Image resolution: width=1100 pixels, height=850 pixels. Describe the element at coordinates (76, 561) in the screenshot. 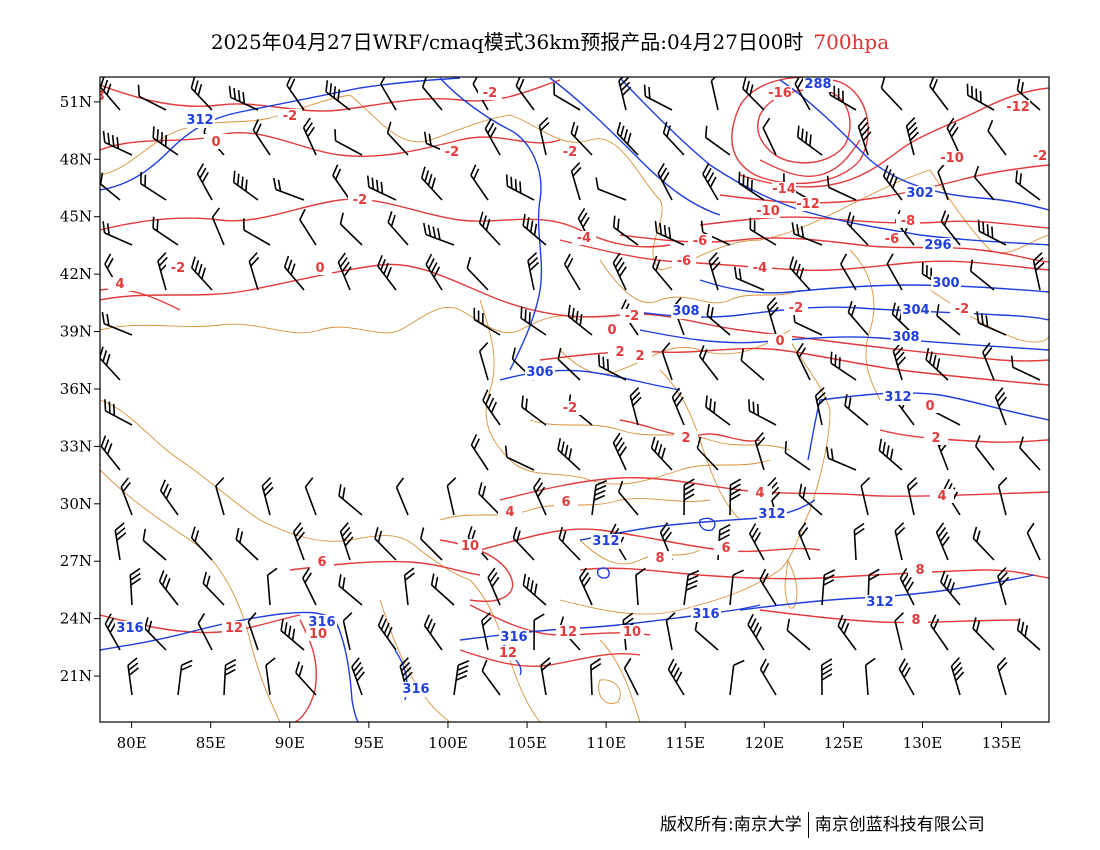

I see `lat-label: 27N` at that location.